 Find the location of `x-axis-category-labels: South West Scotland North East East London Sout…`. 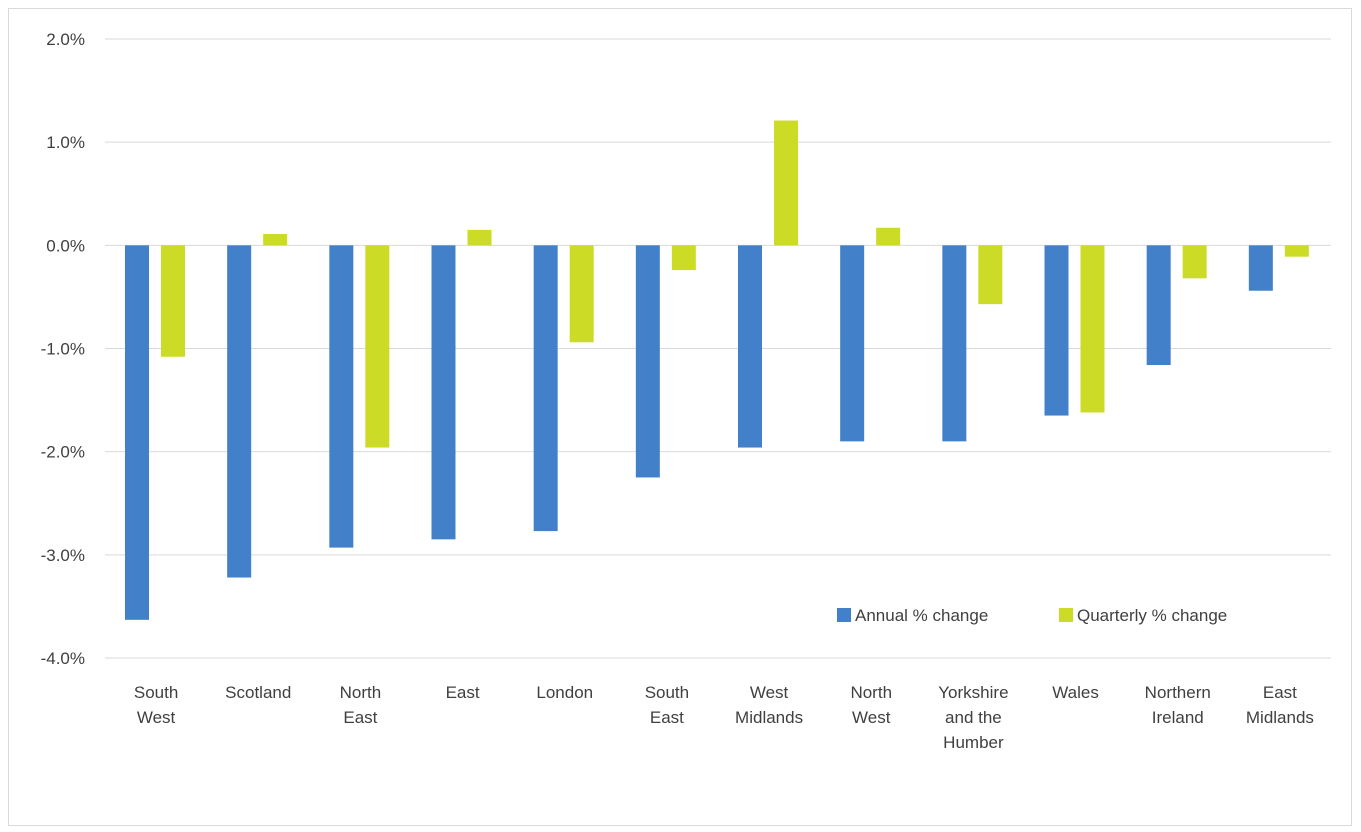

x-axis-category-labels: South West Scotland North East East London Sout… is located at coordinates (724, 717).